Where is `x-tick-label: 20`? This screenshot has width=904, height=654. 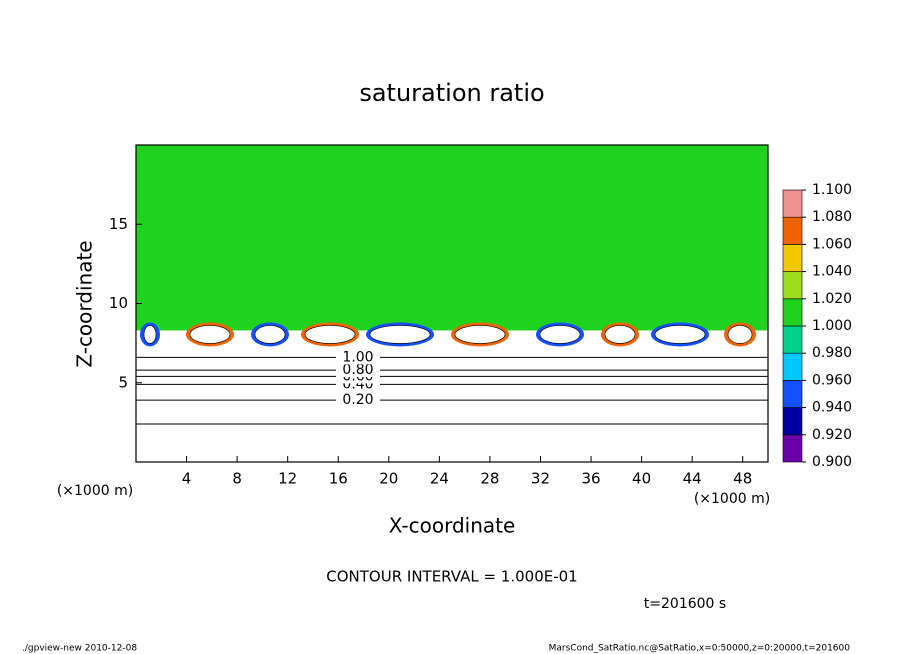 x-tick-label: 20 is located at coordinates (388, 479).